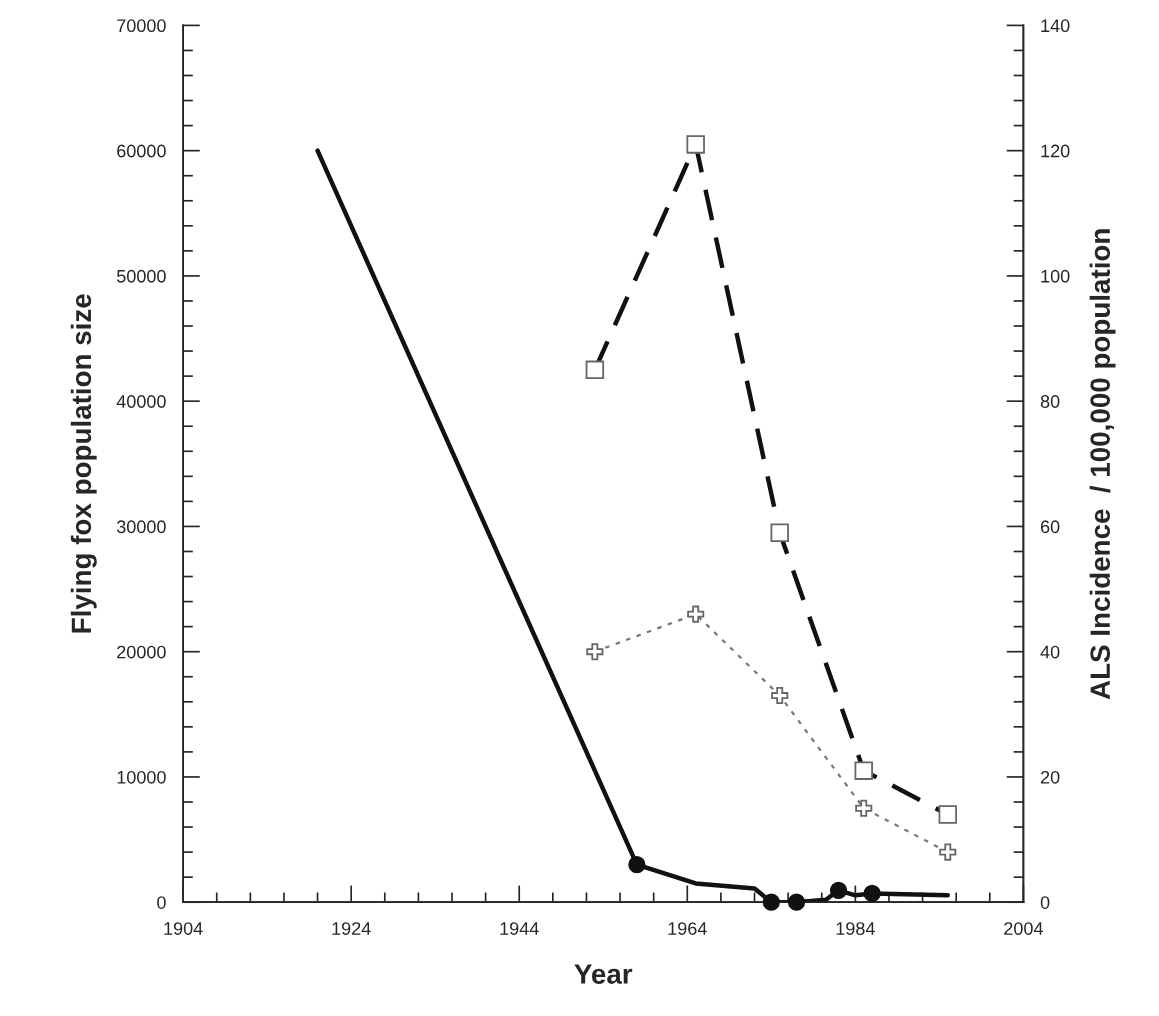  I want to click on y2-tick-label: 60, so click(1050, 527).